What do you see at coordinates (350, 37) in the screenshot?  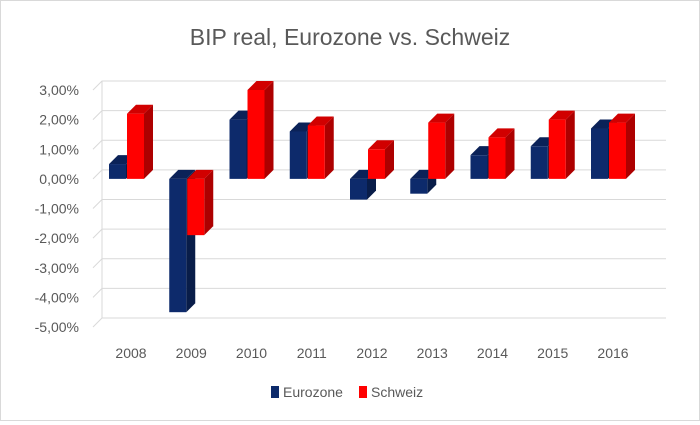 I see `chart-title: BIP real, Eurozone vs. Schweiz` at bounding box center [350, 37].